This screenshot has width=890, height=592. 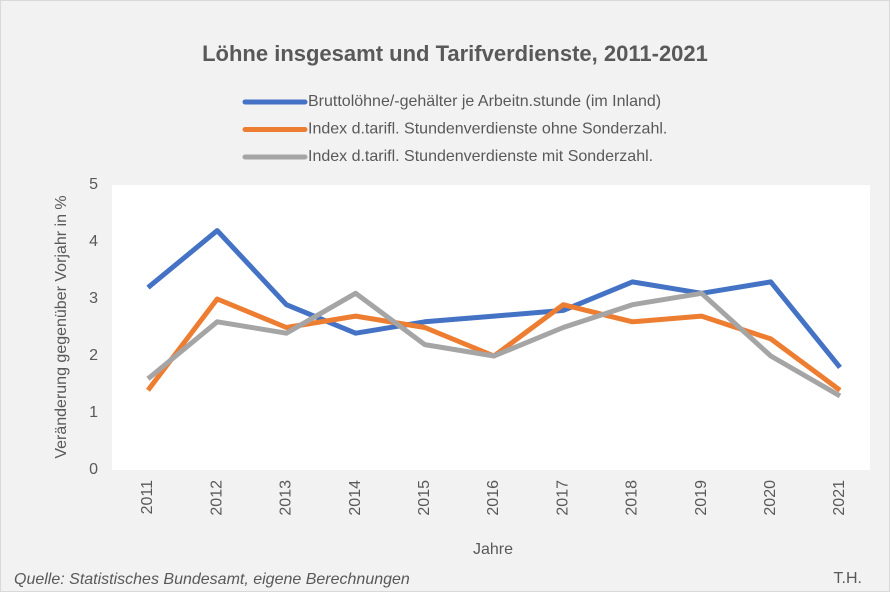 I want to click on y-tick-label: 0, so click(x=93, y=469).